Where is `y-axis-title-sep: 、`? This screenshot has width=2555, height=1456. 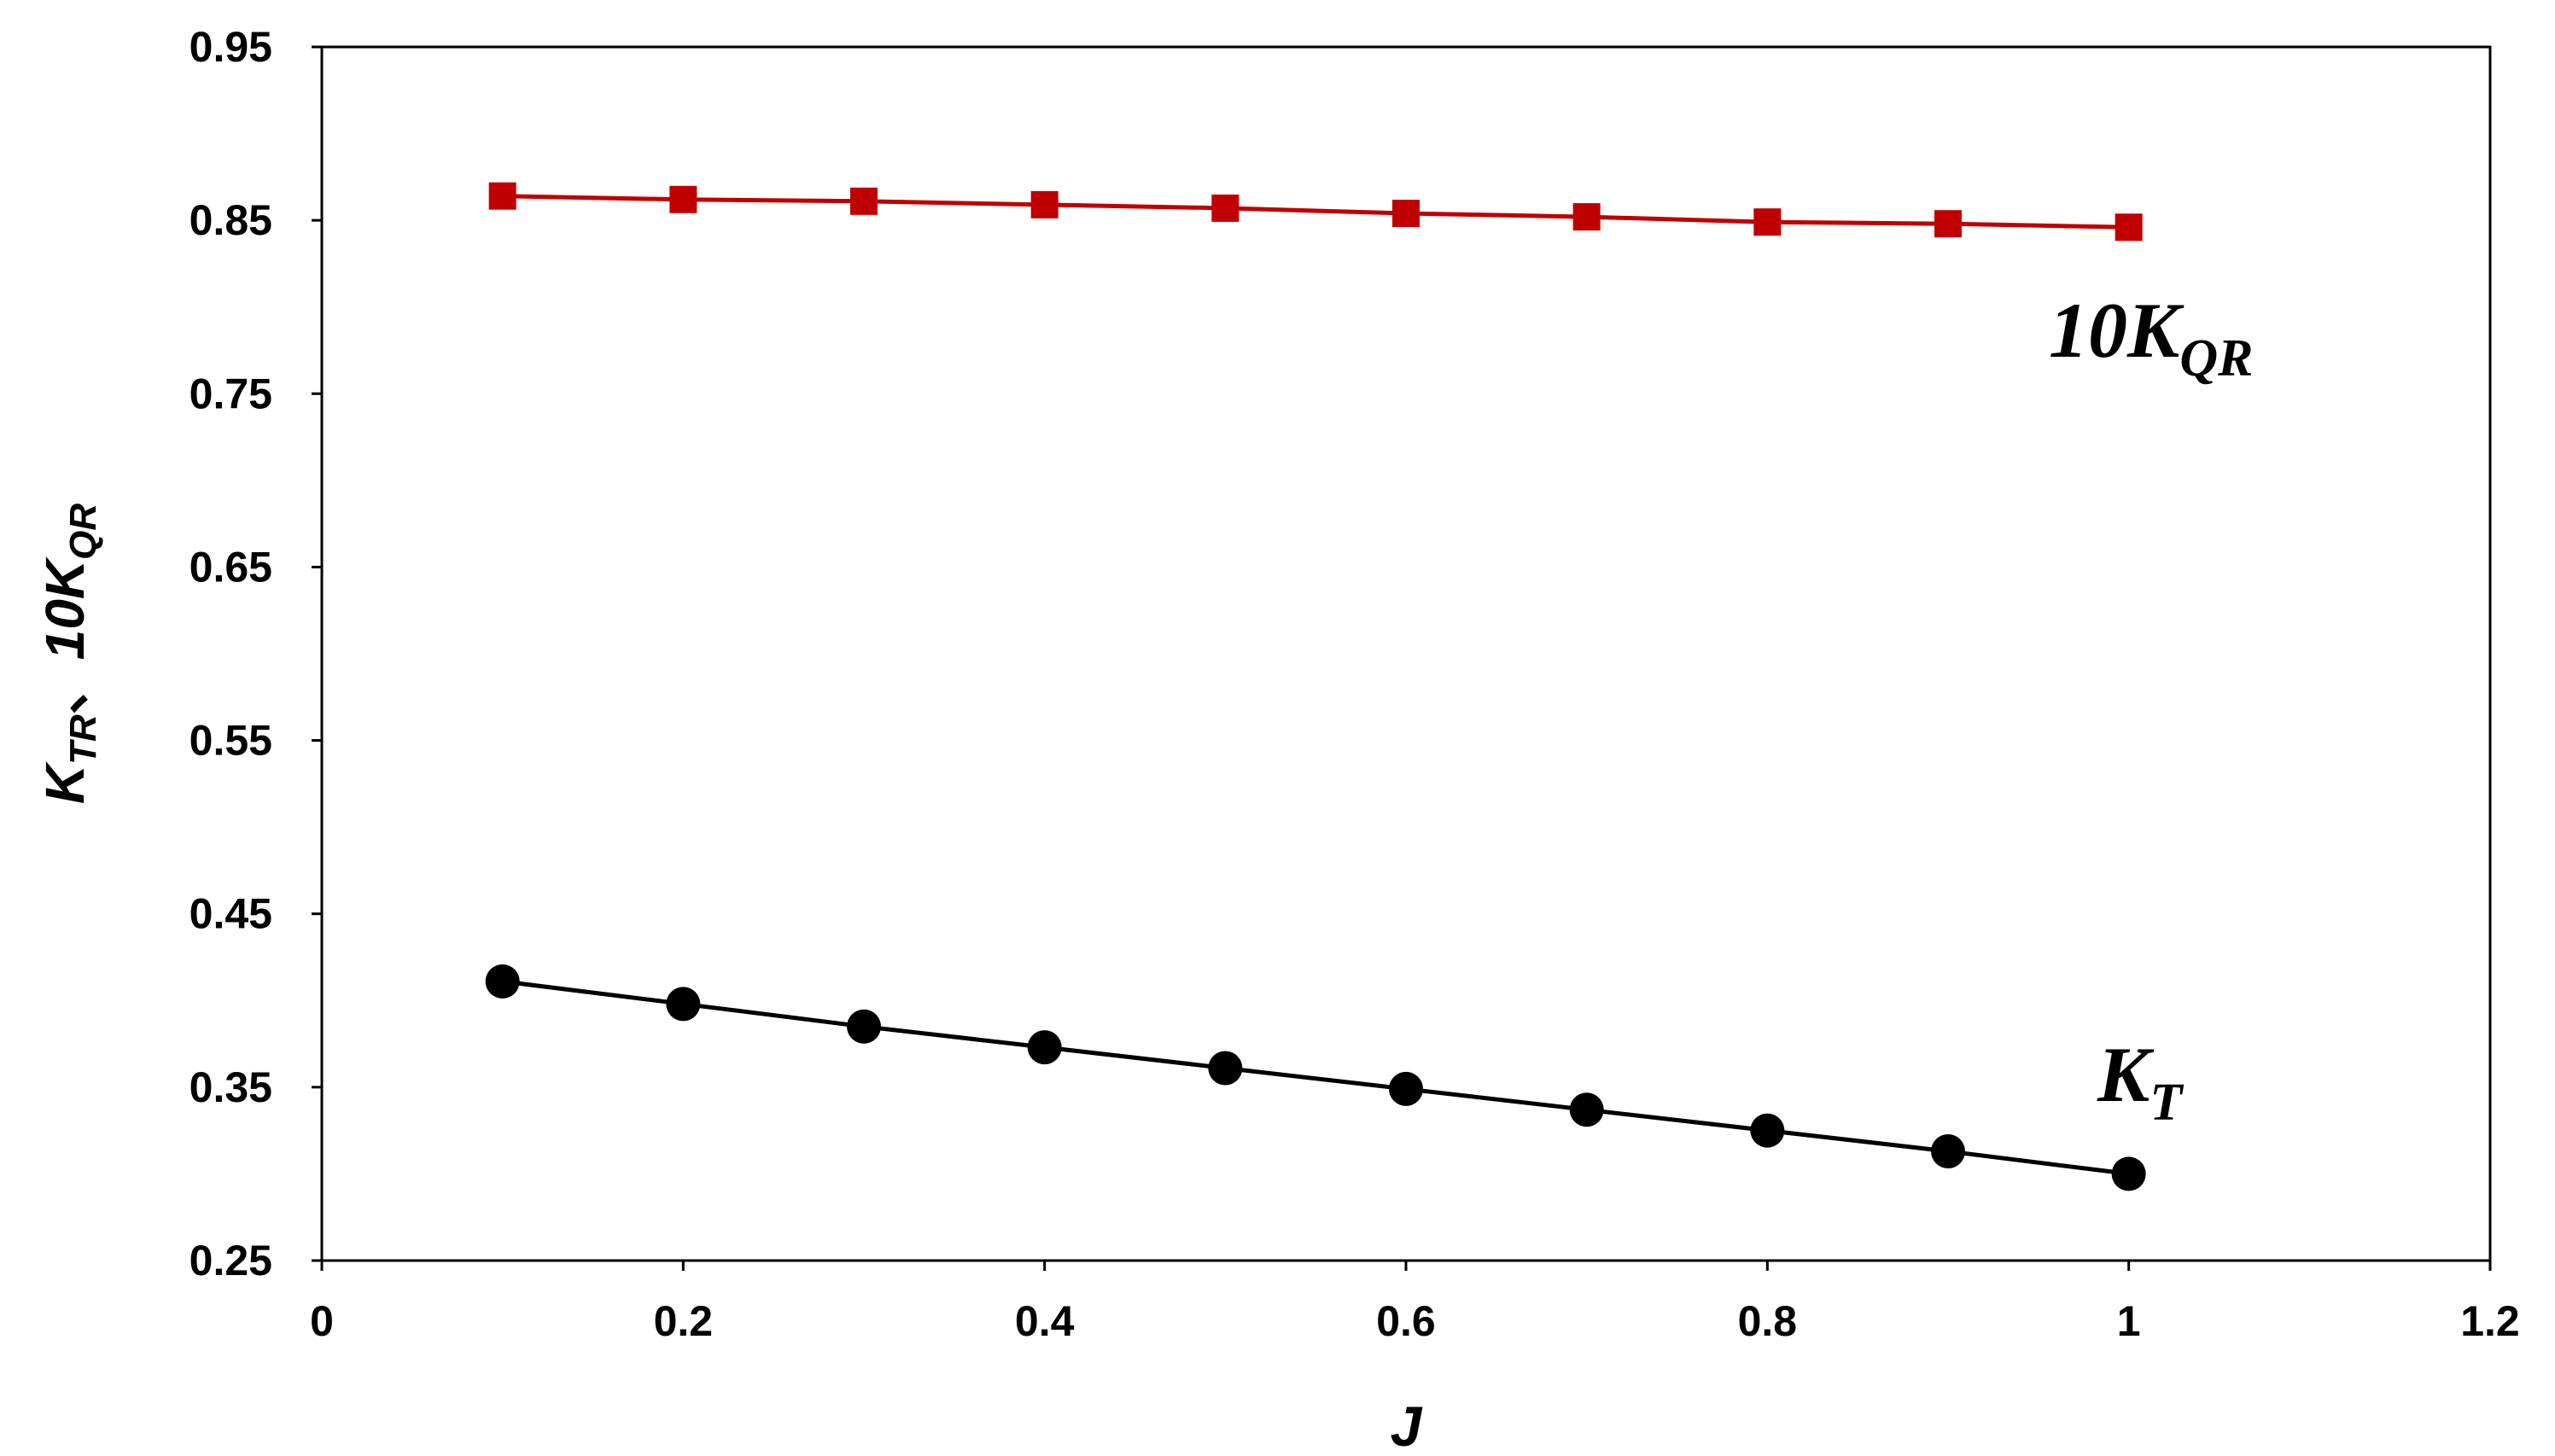 y-axis-title-sep: 、 is located at coordinates (65, 687).